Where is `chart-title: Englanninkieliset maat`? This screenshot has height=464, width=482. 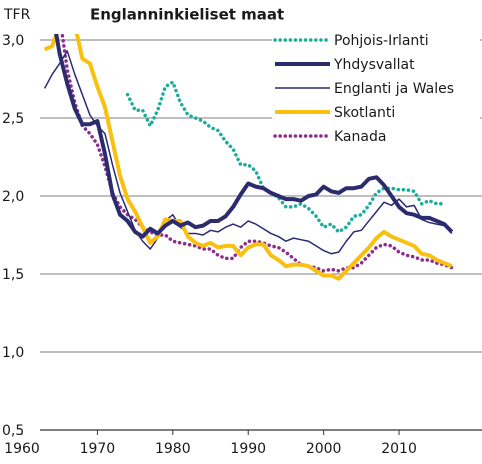 chart-title: Englanninkieliset maat is located at coordinates (187, 15).